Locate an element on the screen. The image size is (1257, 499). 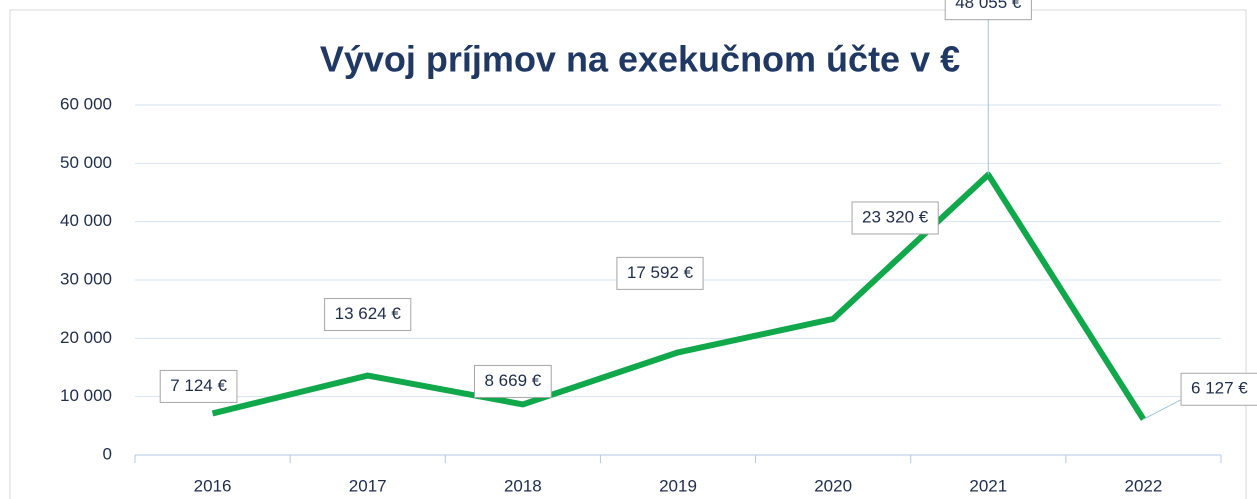
data-label: 17 592 € is located at coordinates (660, 272).